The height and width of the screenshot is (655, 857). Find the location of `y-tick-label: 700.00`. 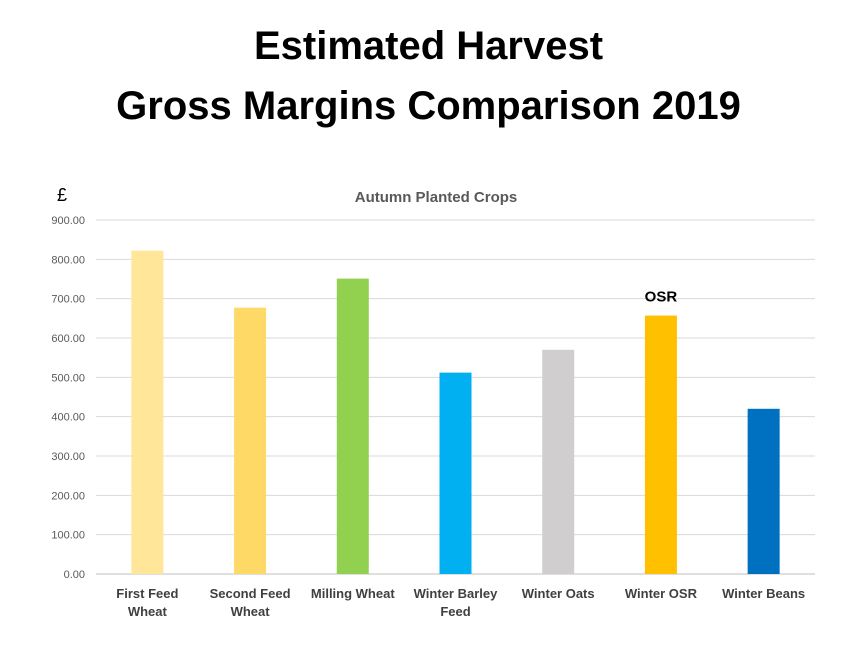

y-tick-label: 700.00 is located at coordinates (68, 300).